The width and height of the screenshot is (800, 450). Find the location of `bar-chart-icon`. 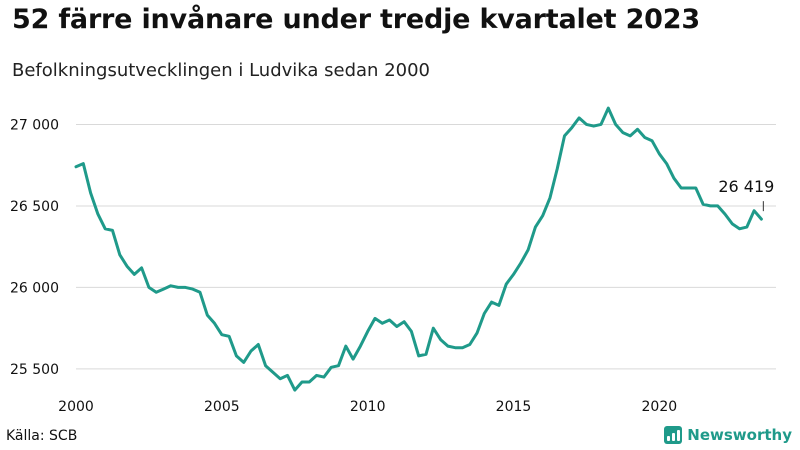

bar-chart-icon is located at coordinates (673, 435).